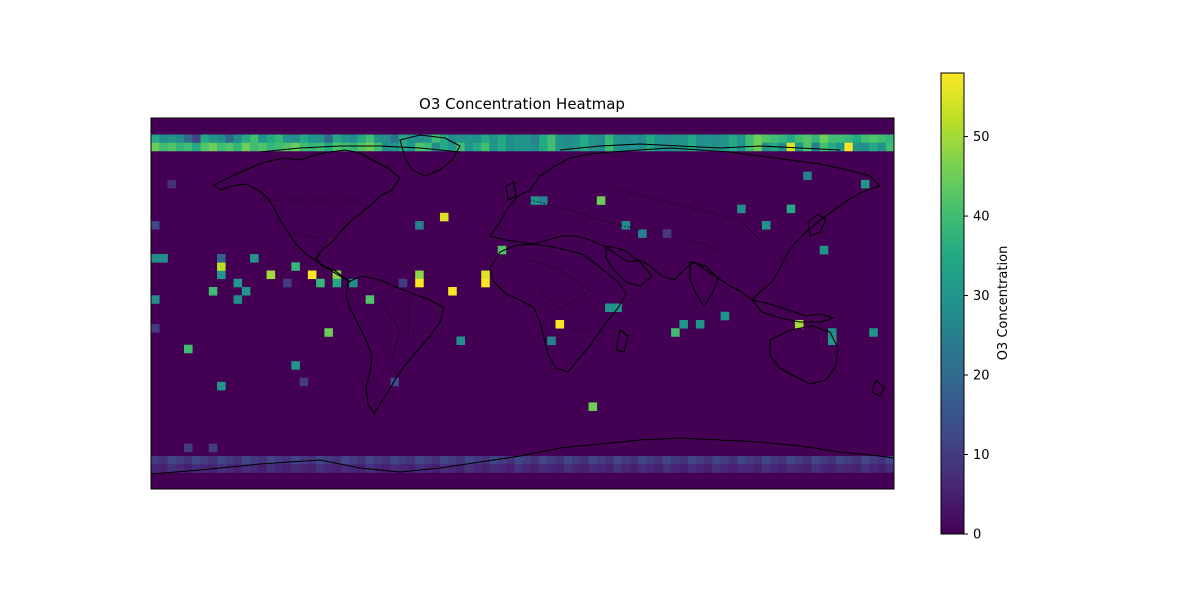  Describe the element at coordinates (522, 104) in the screenshot. I see `chart-title: O3 Concentration Heatmap` at that location.